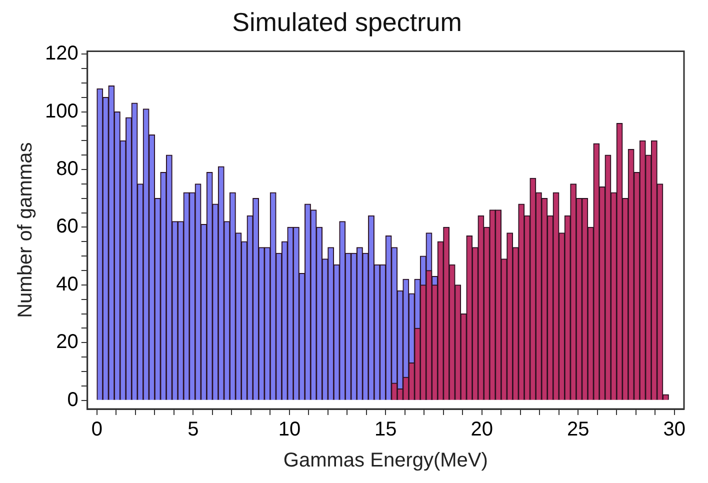 The image size is (708, 483). I want to click on x-tick-label: 5, so click(193, 429).